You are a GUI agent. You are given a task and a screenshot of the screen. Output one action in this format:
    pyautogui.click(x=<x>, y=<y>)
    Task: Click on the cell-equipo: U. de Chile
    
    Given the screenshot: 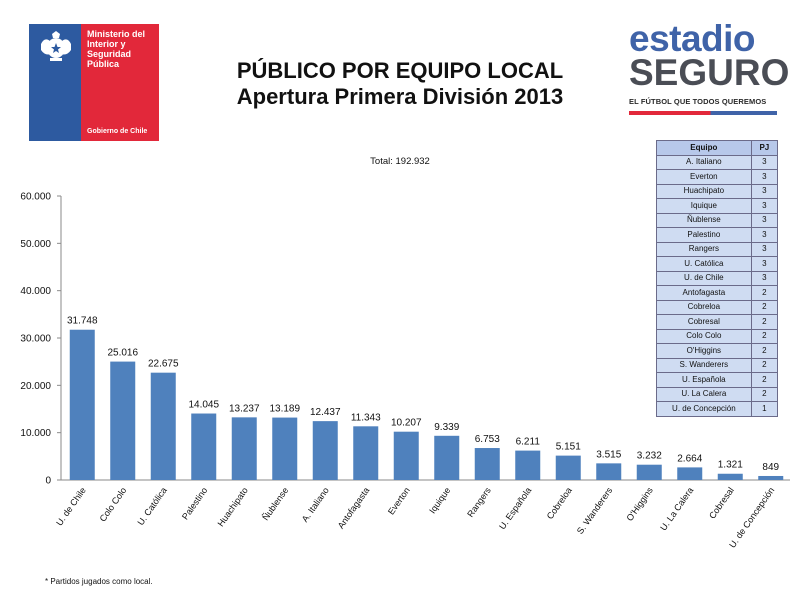 What is the action you would take?
    pyautogui.click(x=704, y=278)
    